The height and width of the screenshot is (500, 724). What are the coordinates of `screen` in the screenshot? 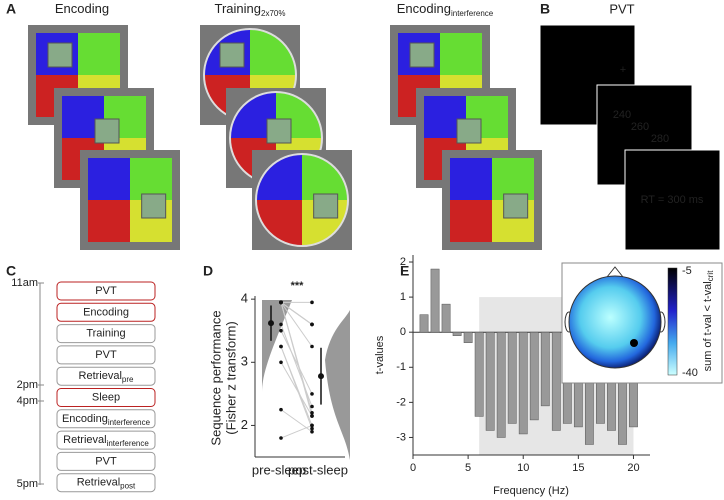 It's located at (672, 200).